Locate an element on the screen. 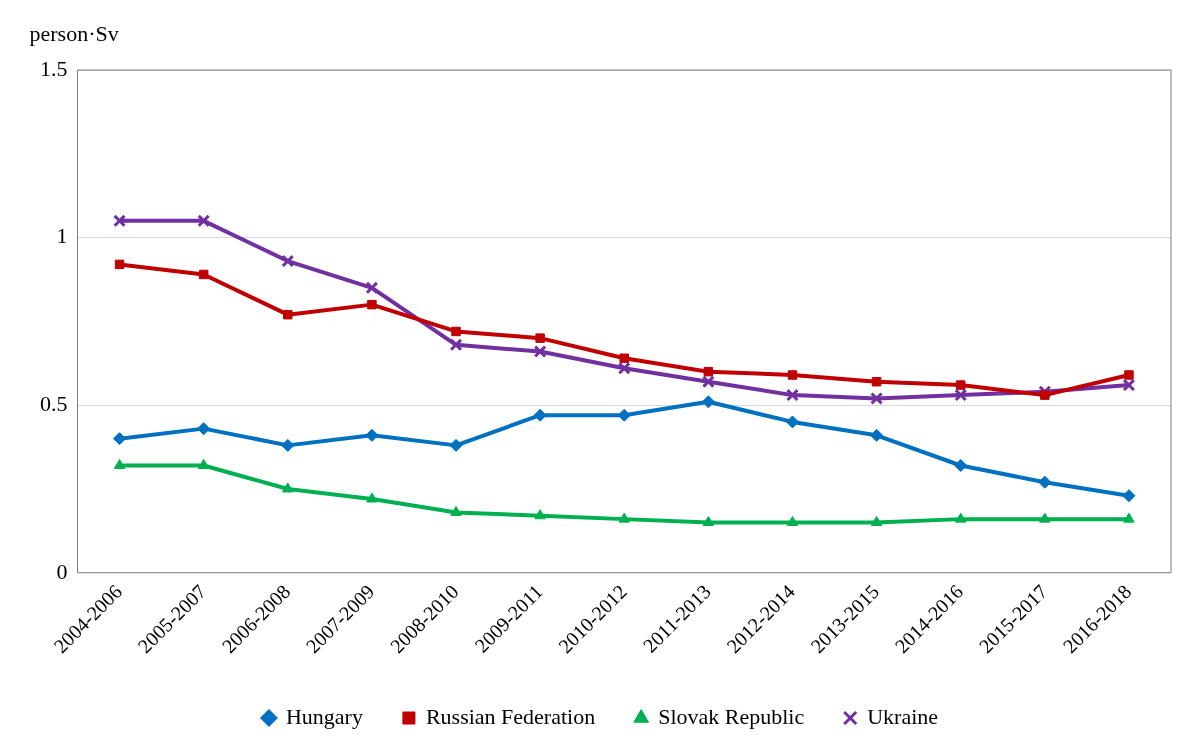 This screenshot has height=745, width=1193. y-axis-title: person·Sv is located at coordinates (74, 33).